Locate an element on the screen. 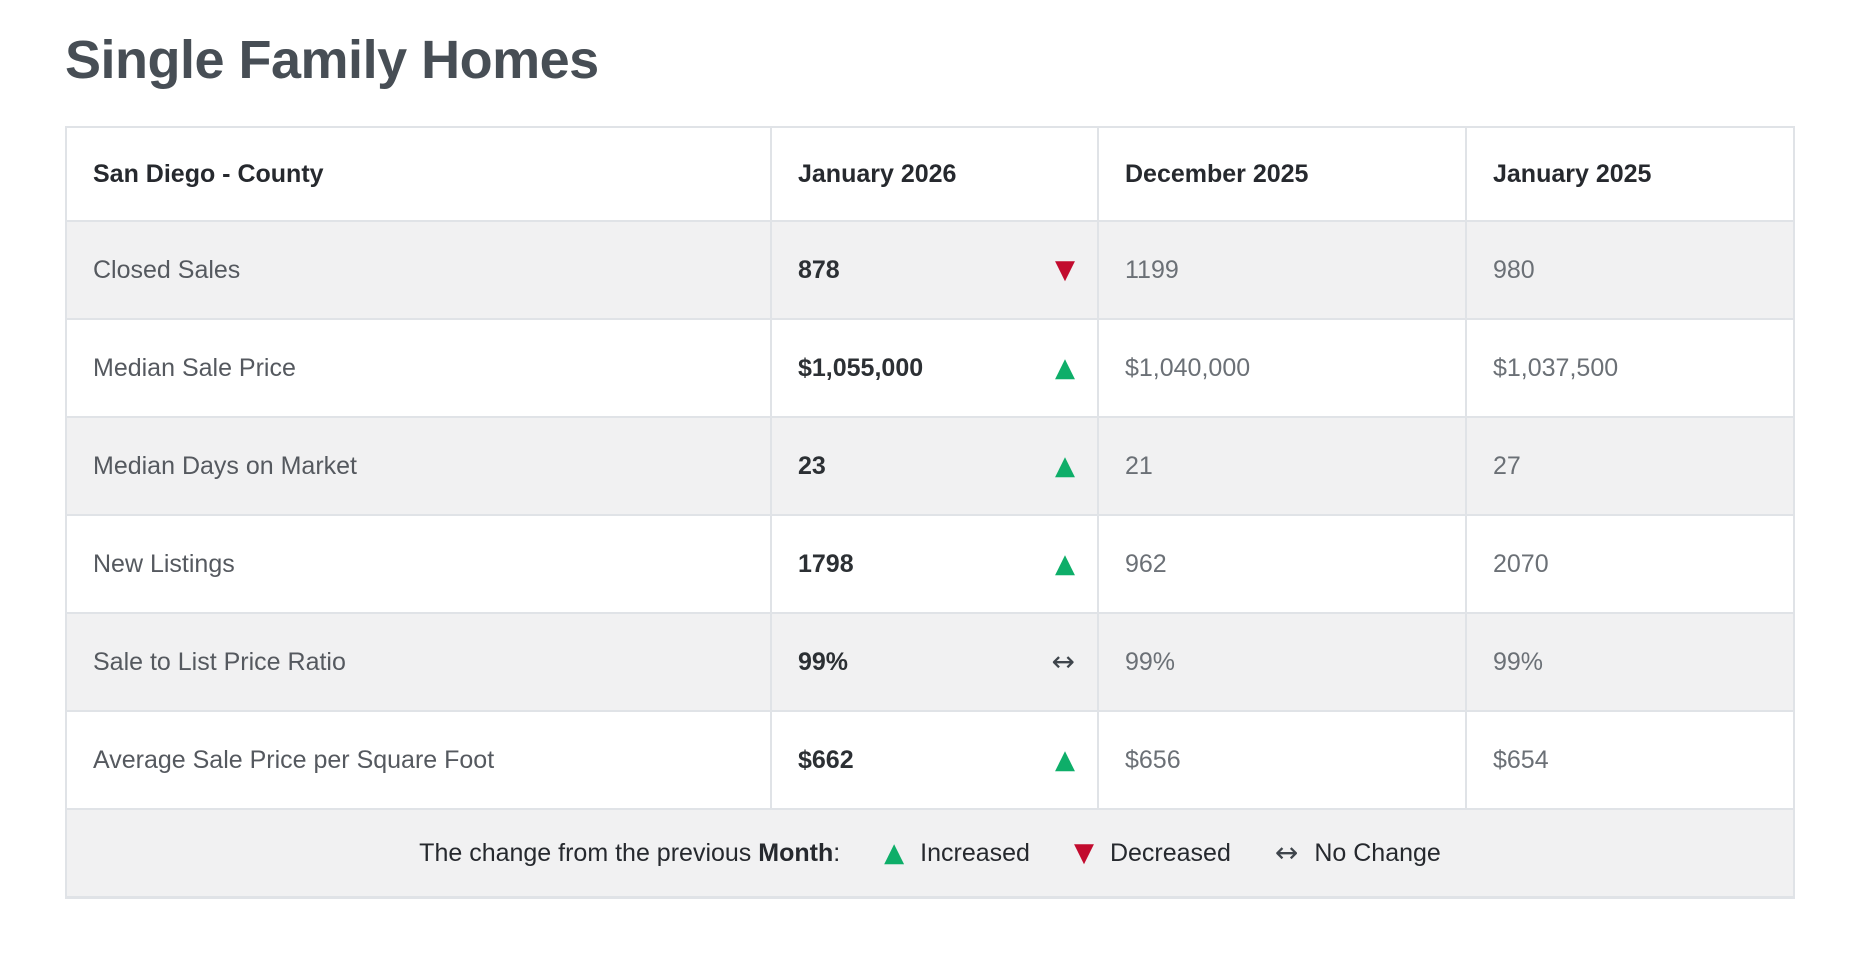  column-header-prev-month: December 2025 is located at coordinates (1283, 175).